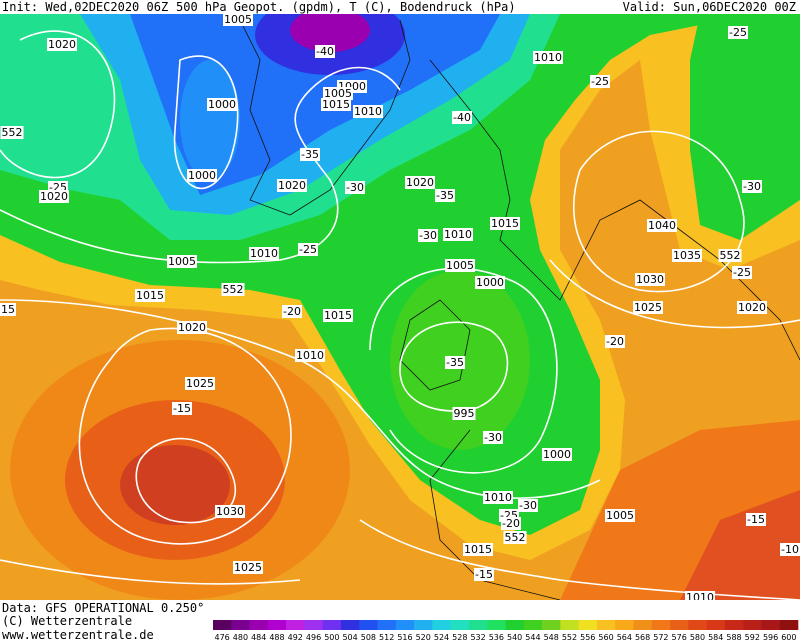 This screenshot has width=800, height=642. I want to click on label-text: 1025, so click(648, 307).